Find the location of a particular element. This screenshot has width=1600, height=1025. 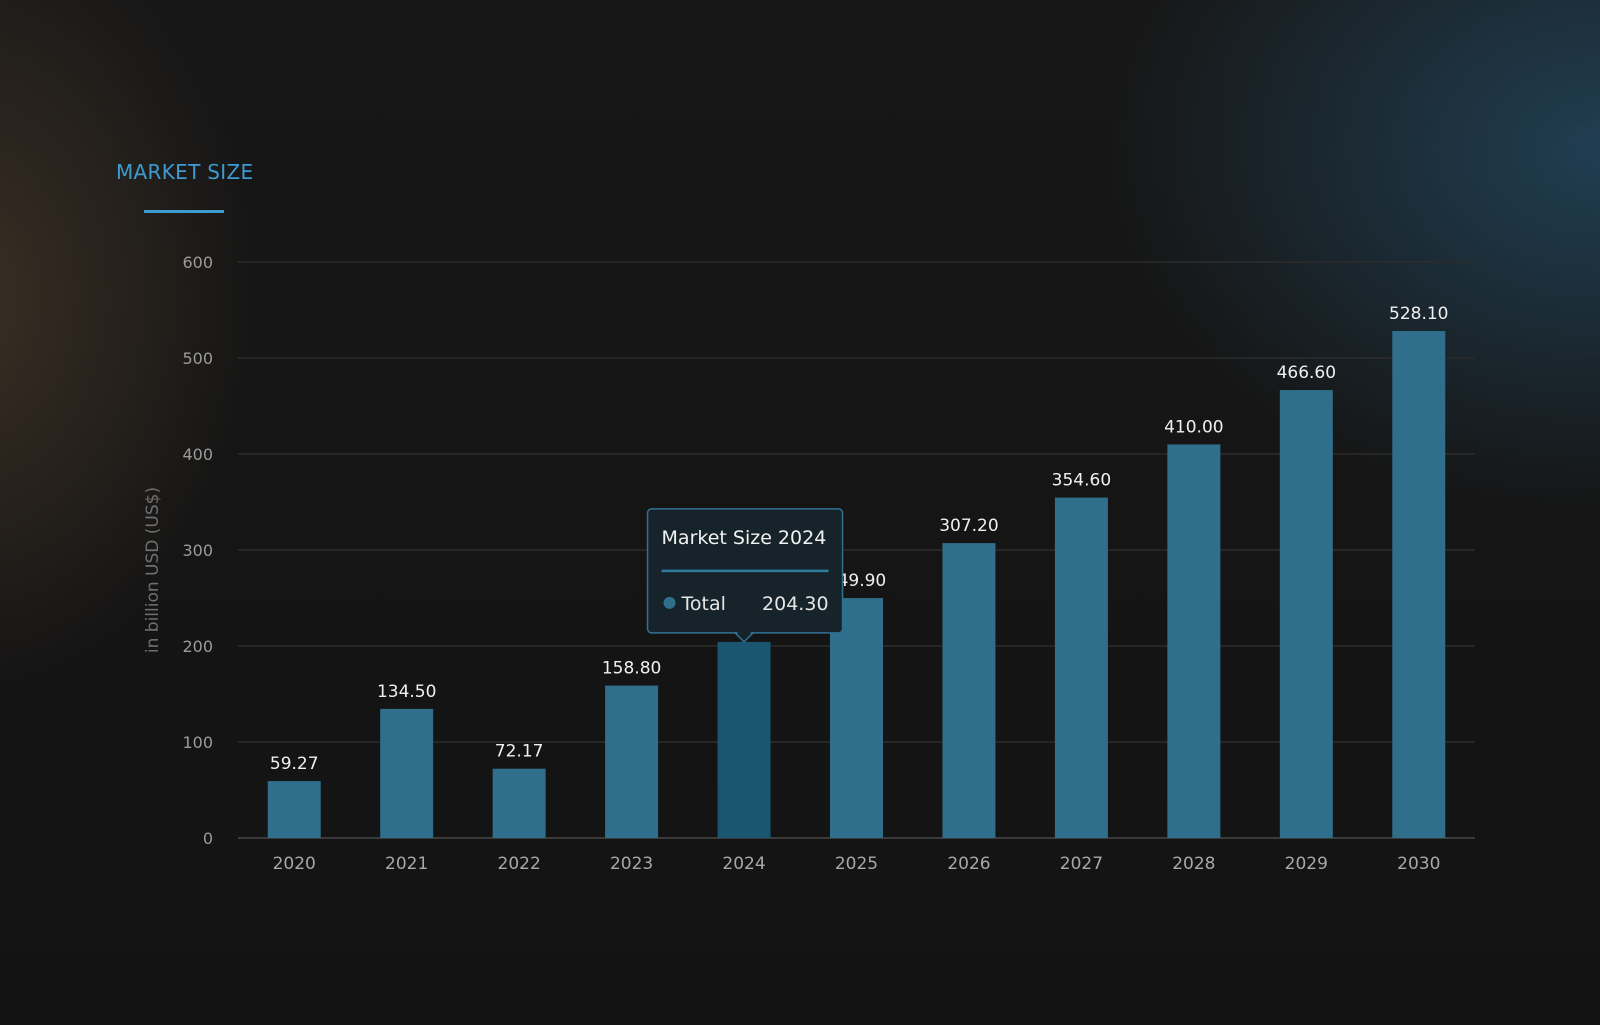

data-label-2030: 528.10 is located at coordinates (1418, 314).